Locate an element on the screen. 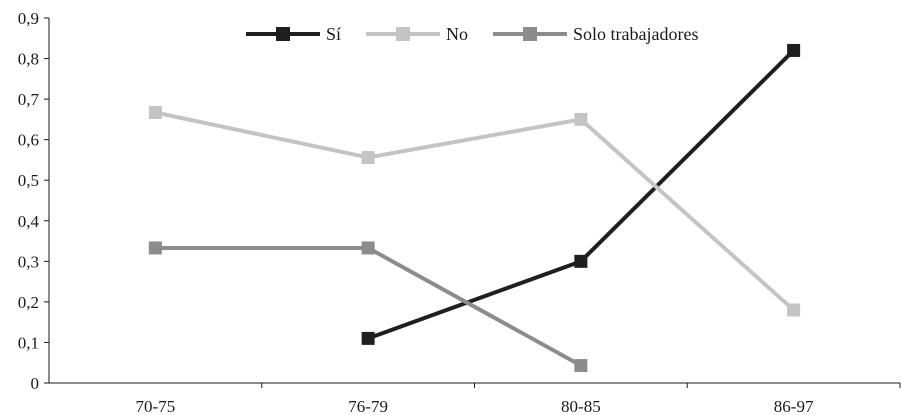 This screenshot has height=415, width=902. y-tick-label: 0,6 is located at coordinates (28, 140).